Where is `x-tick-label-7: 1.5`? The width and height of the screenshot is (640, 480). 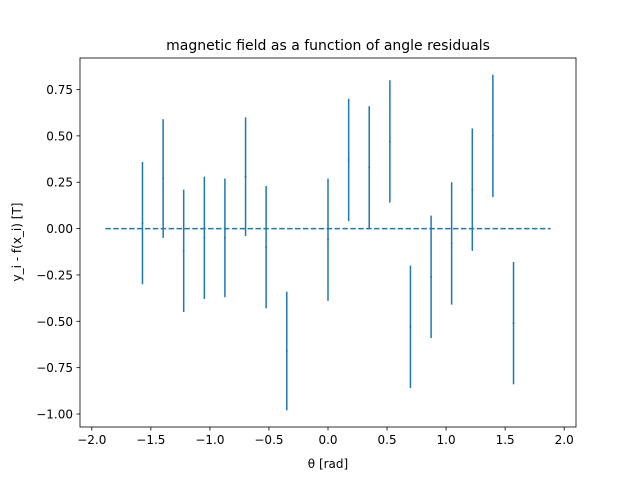
x-tick-label-7: 1.5 is located at coordinates (505, 440).